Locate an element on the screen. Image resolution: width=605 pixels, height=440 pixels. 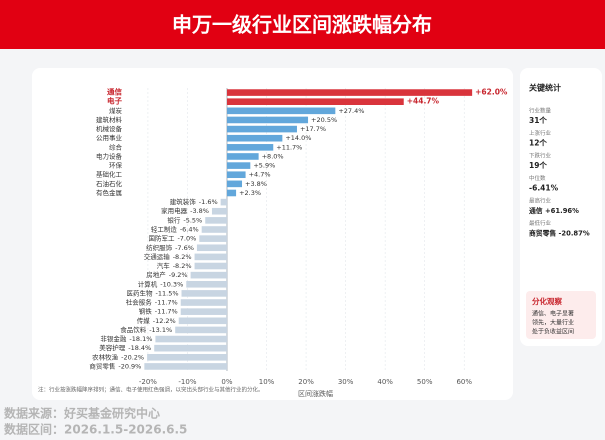
value-label: -1.6% is located at coordinates (208, 202).